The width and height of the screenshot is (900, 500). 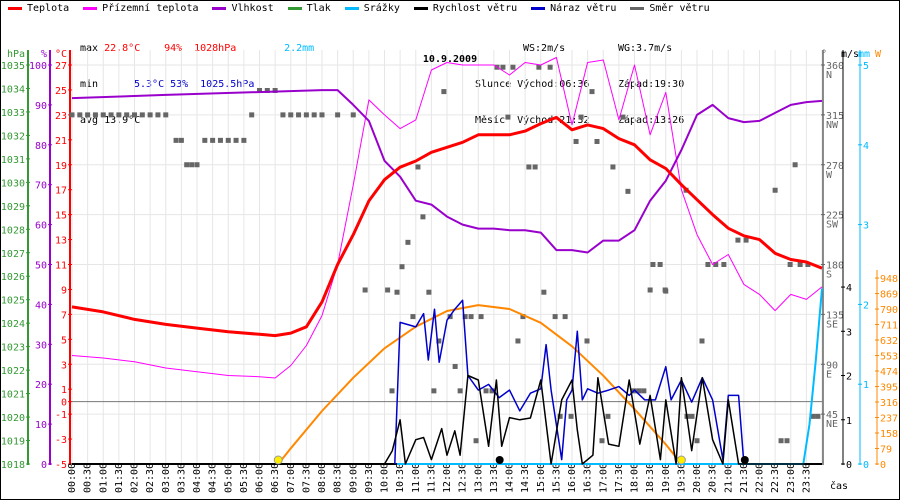 What do you see at coordinates (13, 160) in the screenshot?
I see `pressure-tick-label: 1031` at bounding box center [13, 160].